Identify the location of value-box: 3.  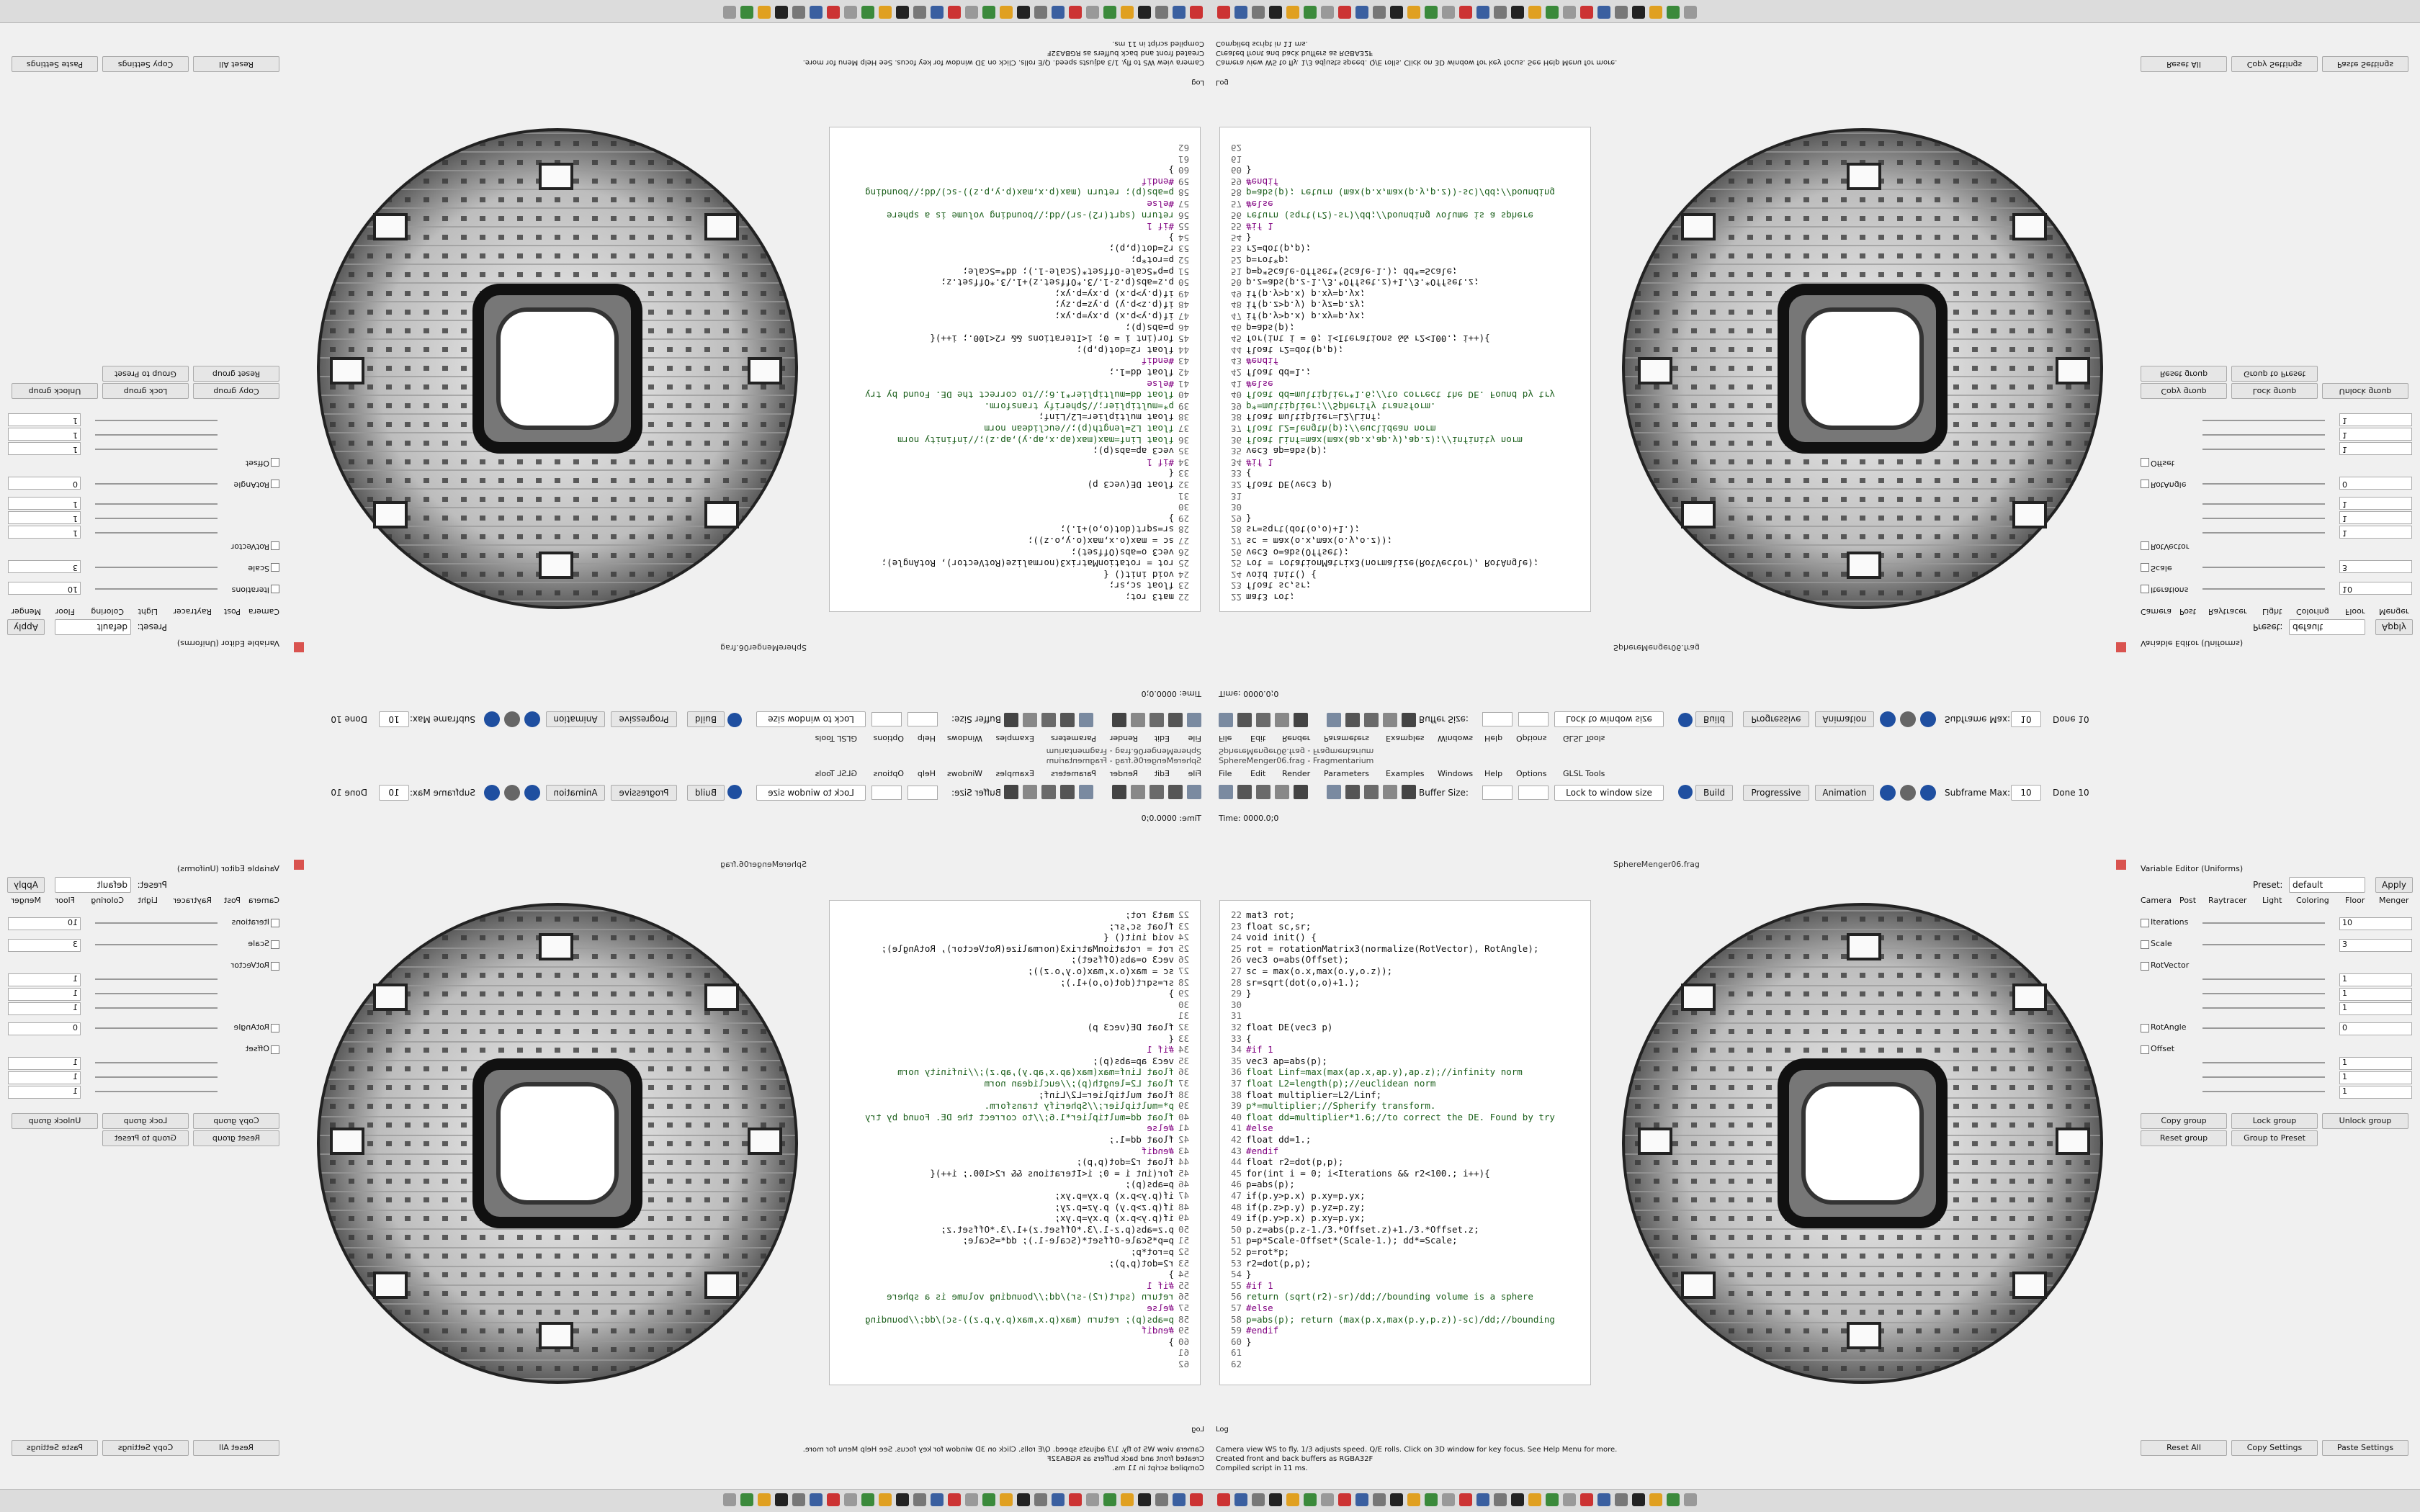
(44, 945).